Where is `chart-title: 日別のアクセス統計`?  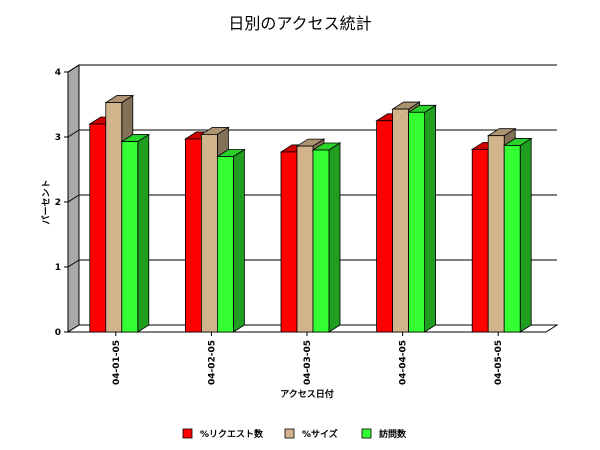 chart-title: 日別のアクセス統計 is located at coordinates (299, 23).